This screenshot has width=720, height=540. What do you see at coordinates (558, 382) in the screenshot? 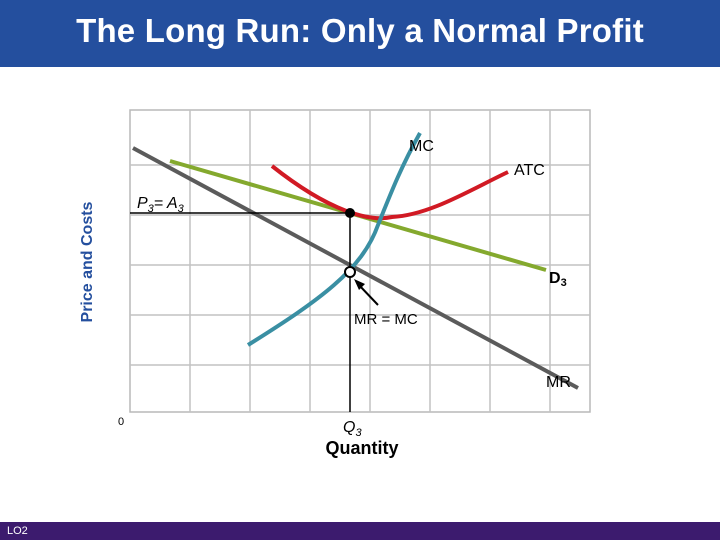
I see `mr-curve-label: MR` at bounding box center [558, 382].